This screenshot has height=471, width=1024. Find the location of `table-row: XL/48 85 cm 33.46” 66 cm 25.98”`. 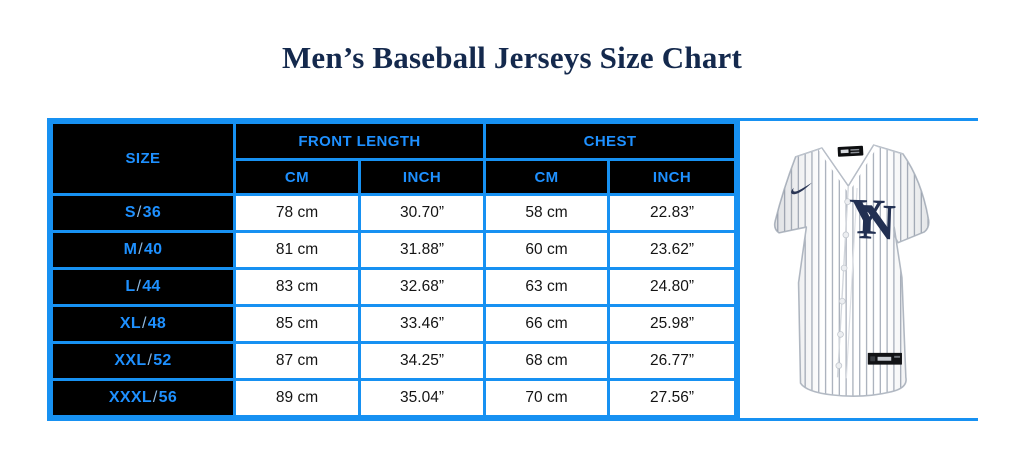

table-row: XL/48 85 cm 33.46” 66 cm 25.98” is located at coordinates (394, 324).